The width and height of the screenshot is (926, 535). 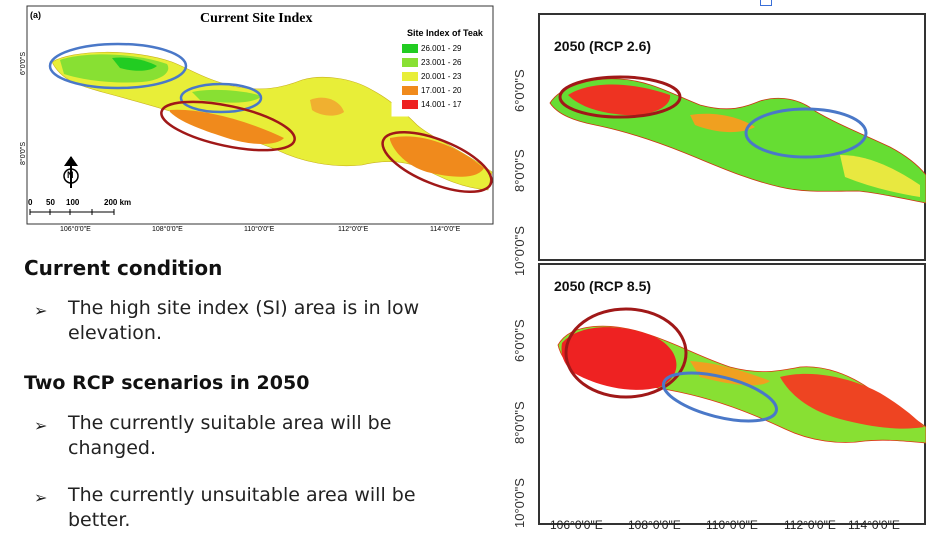 I want to click on cur-lat-8: 8°0'0"S, so click(x=23, y=153).